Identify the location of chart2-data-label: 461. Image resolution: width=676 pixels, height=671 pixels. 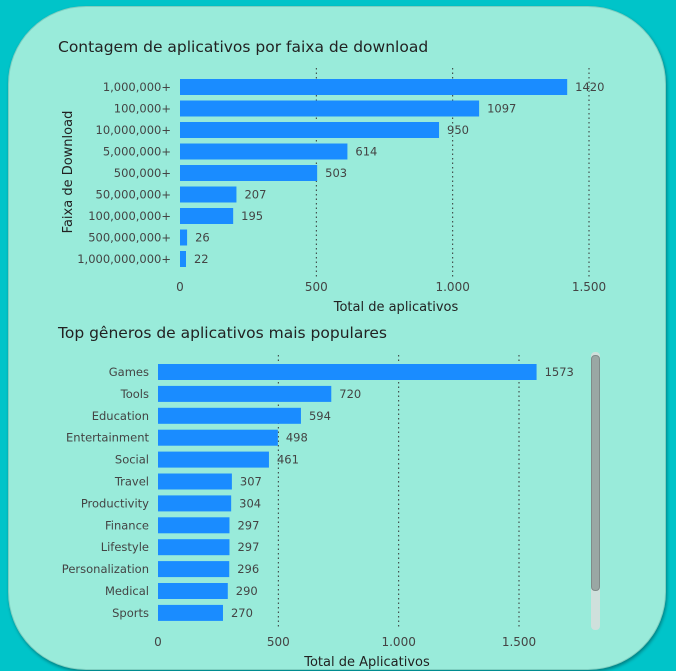
(288, 460).